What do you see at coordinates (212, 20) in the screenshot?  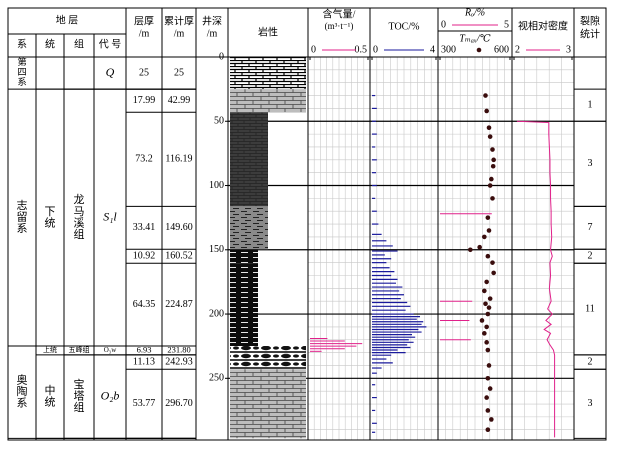 I see `header: 井深` at bounding box center [212, 20].